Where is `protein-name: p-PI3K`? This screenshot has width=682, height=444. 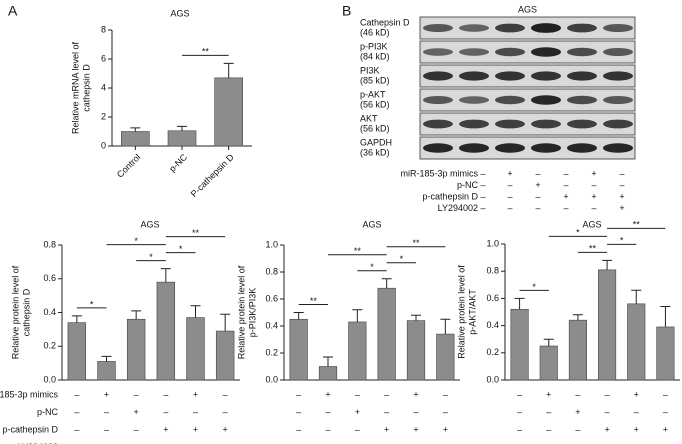 protein-name: p-PI3K is located at coordinates (374, 46).